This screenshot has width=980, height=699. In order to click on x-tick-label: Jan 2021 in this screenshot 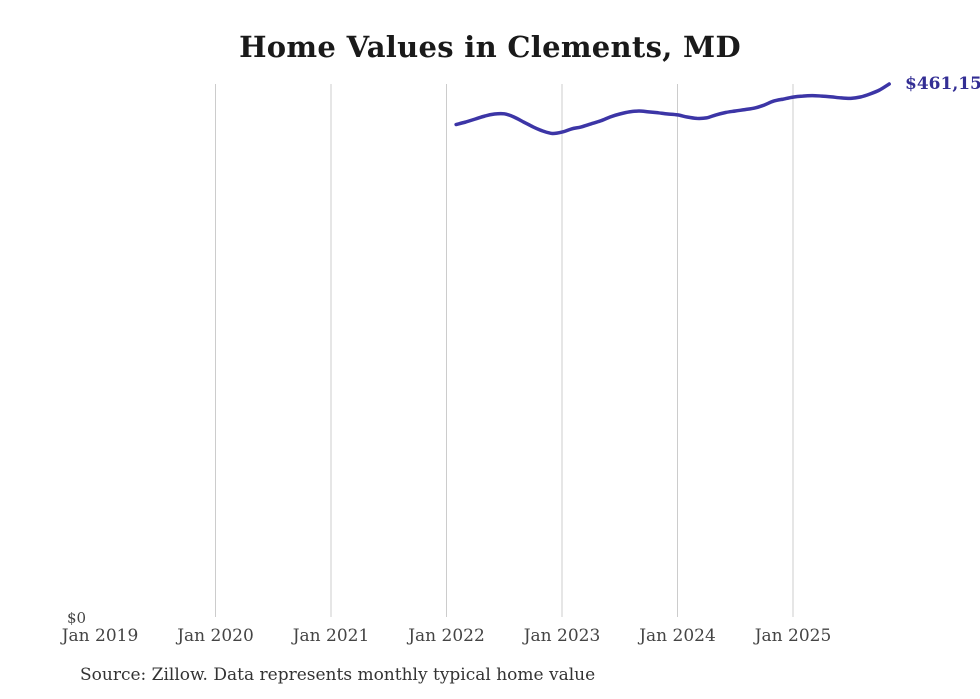, I will do `click(330, 636)`.